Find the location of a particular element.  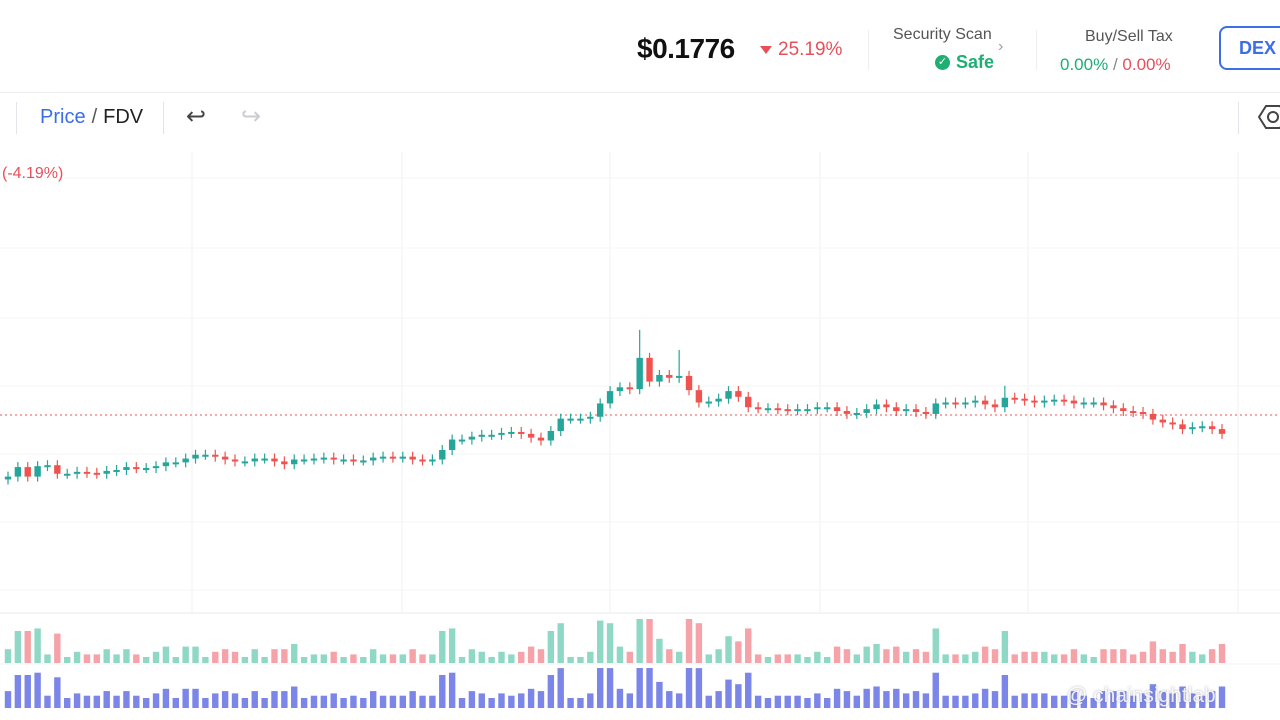

chevron-right-icon: › is located at coordinates (1001, 46).